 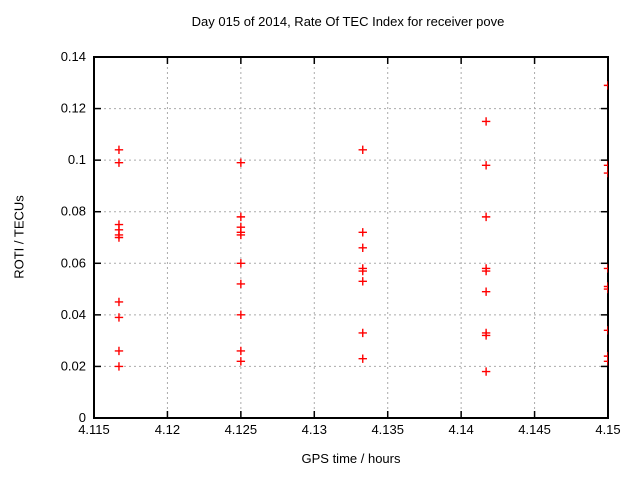 What do you see at coordinates (73, 365) in the screenshot?
I see `svg-text: 0.02` at bounding box center [73, 365].